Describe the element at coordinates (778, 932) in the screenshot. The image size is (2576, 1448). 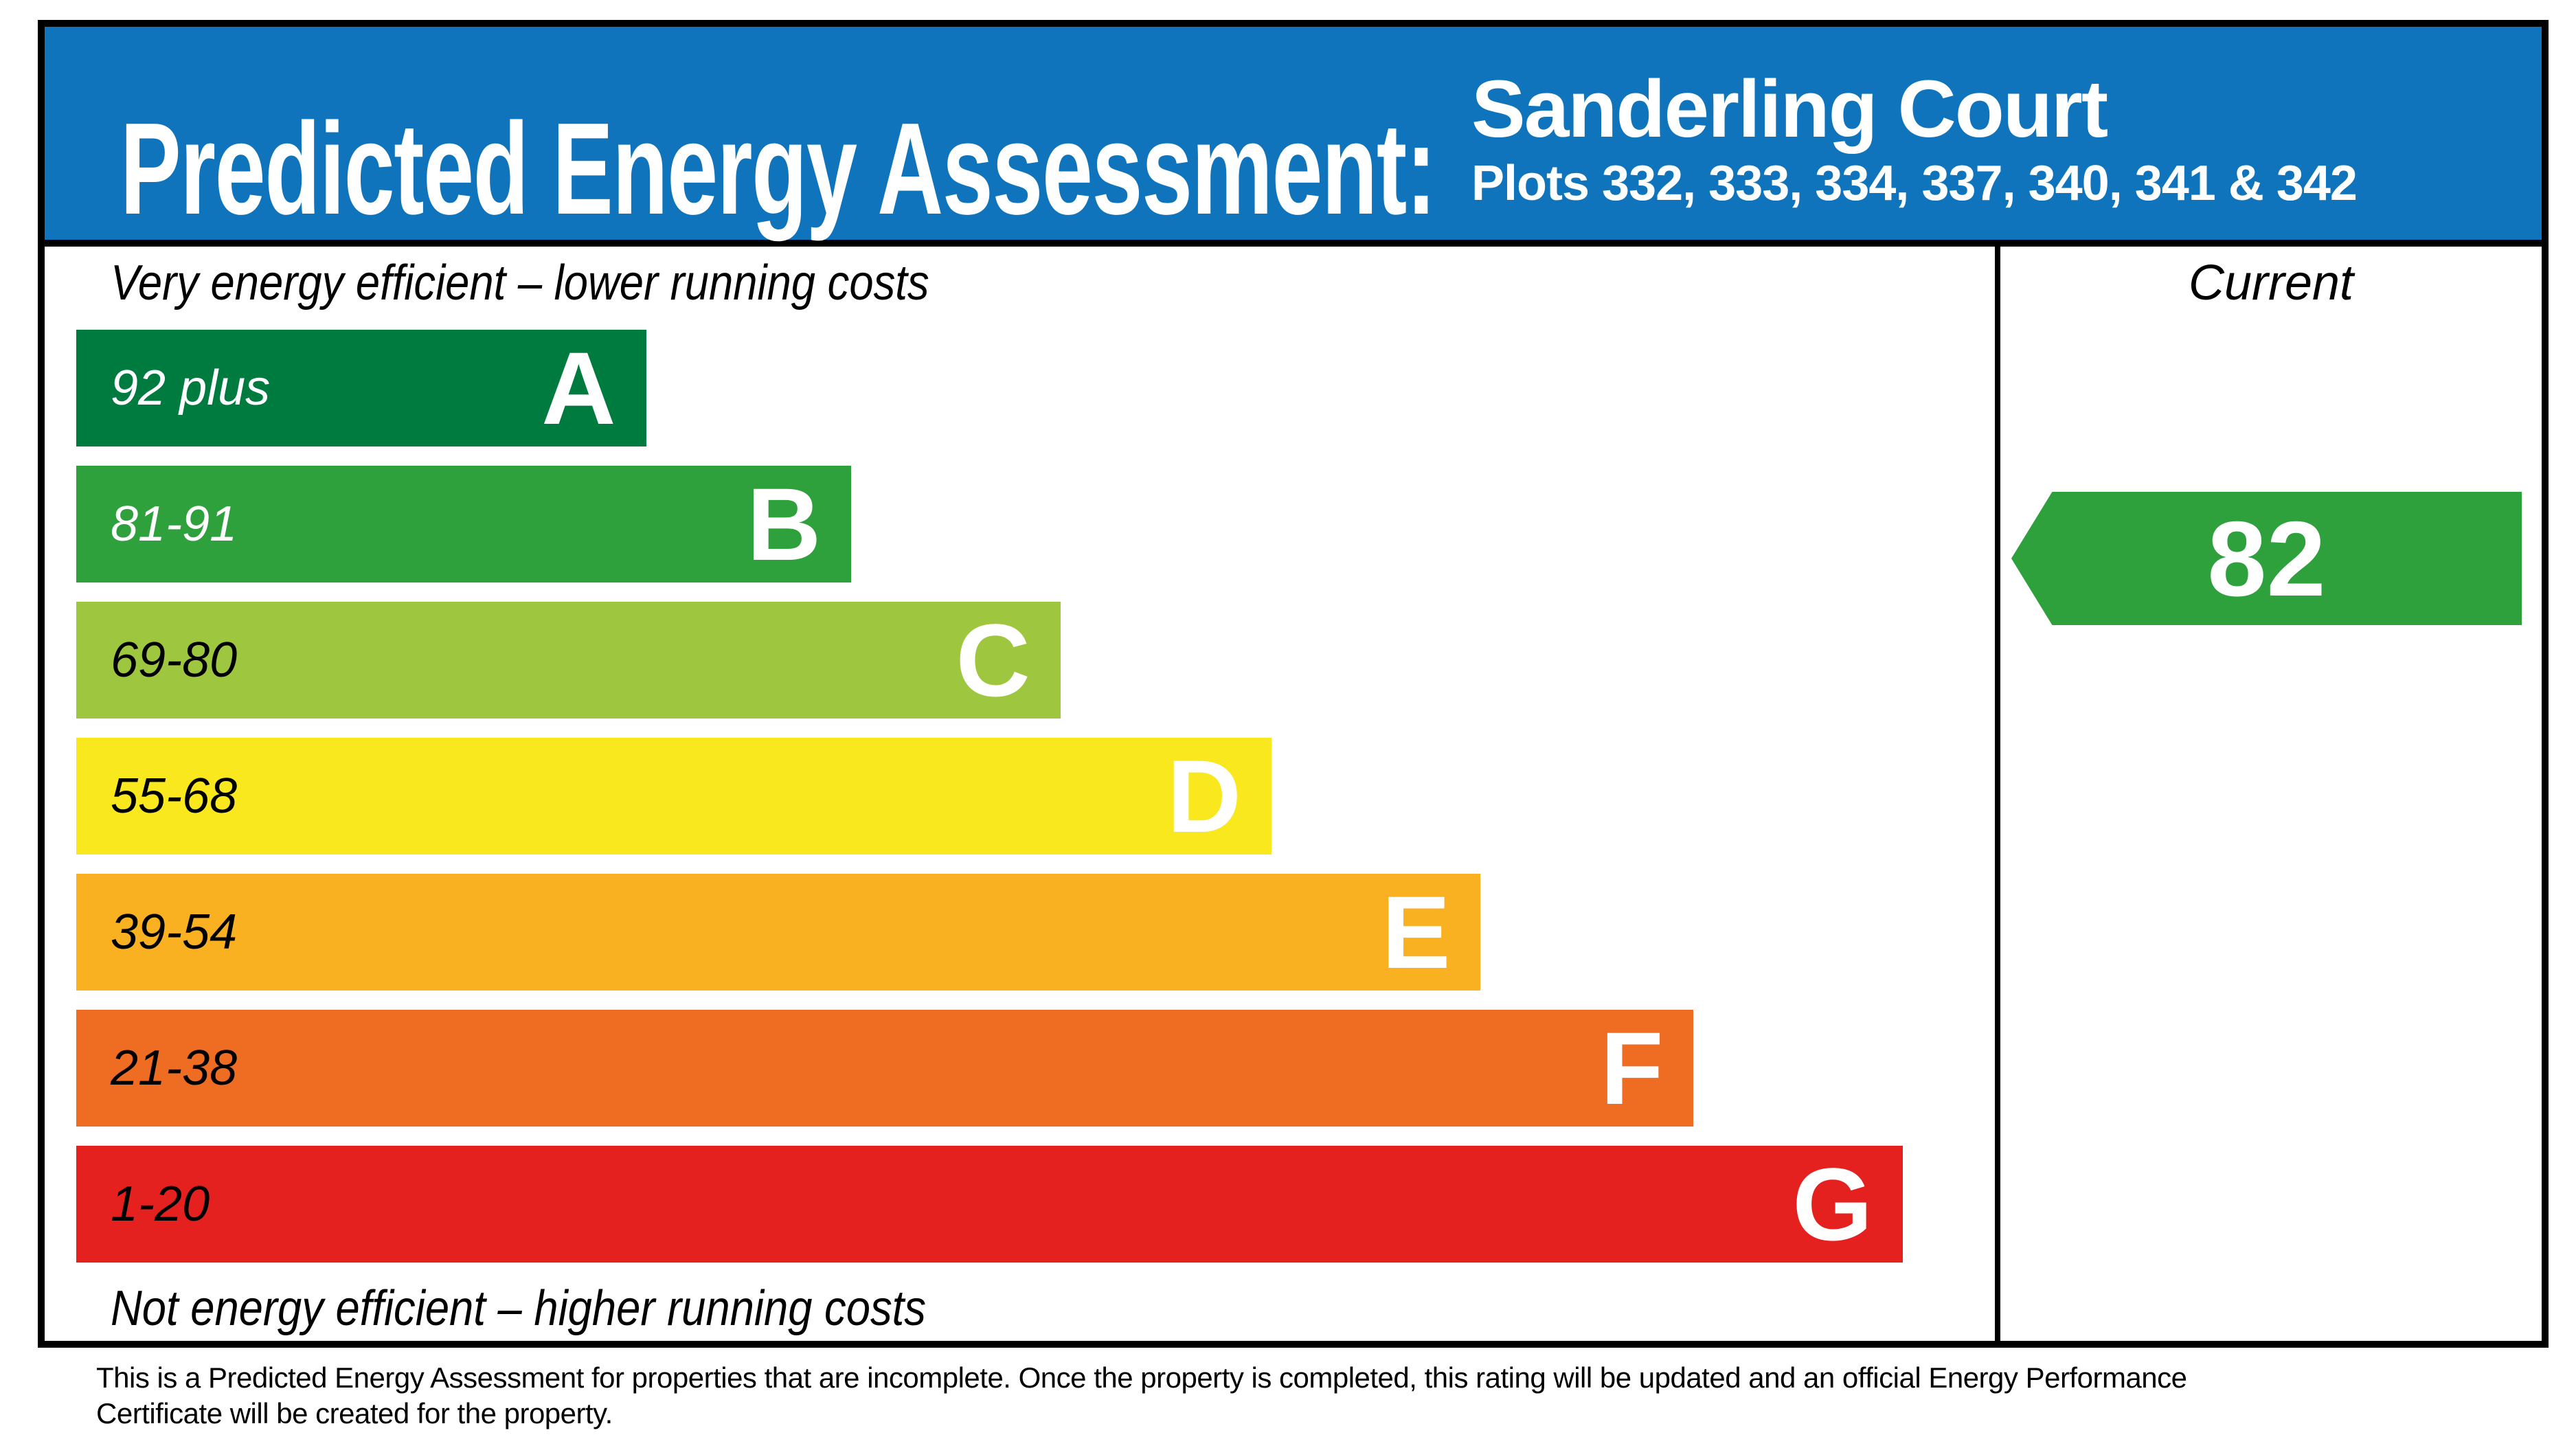
I see `band-e: 39-54 E` at that location.